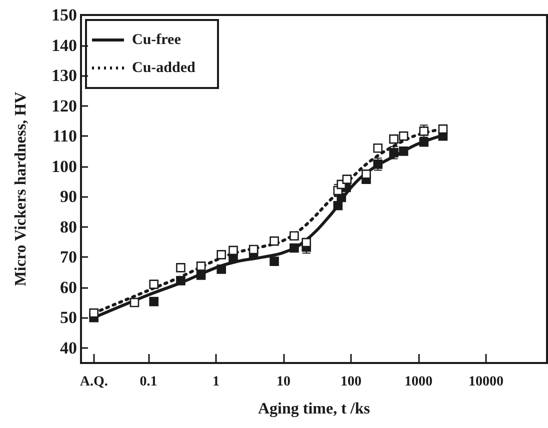 The height and width of the screenshot is (428, 548). What do you see at coordinates (64, 106) in the screenshot?
I see `y-tick-label: 120` at bounding box center [64, 106].